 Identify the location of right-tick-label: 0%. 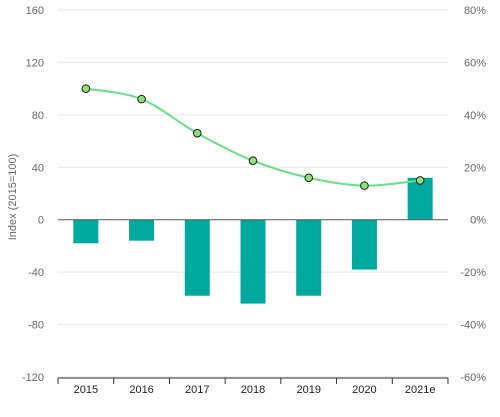
(478, 221).